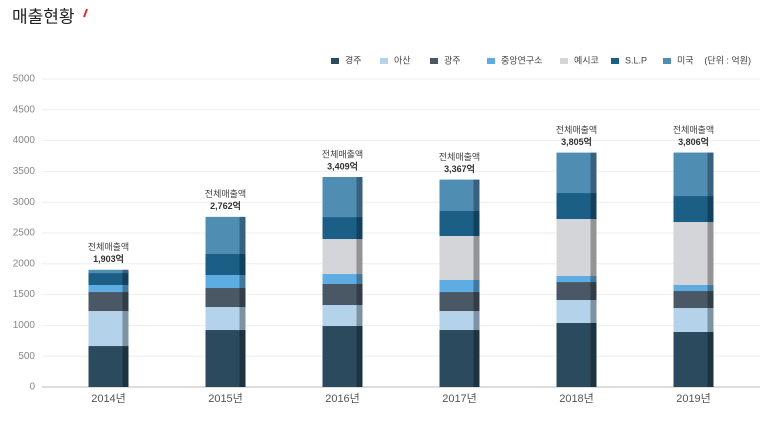  Describe the element at coordinates (24, 109) in the screenshot. I see `y-tick-label: 4500` at that location.